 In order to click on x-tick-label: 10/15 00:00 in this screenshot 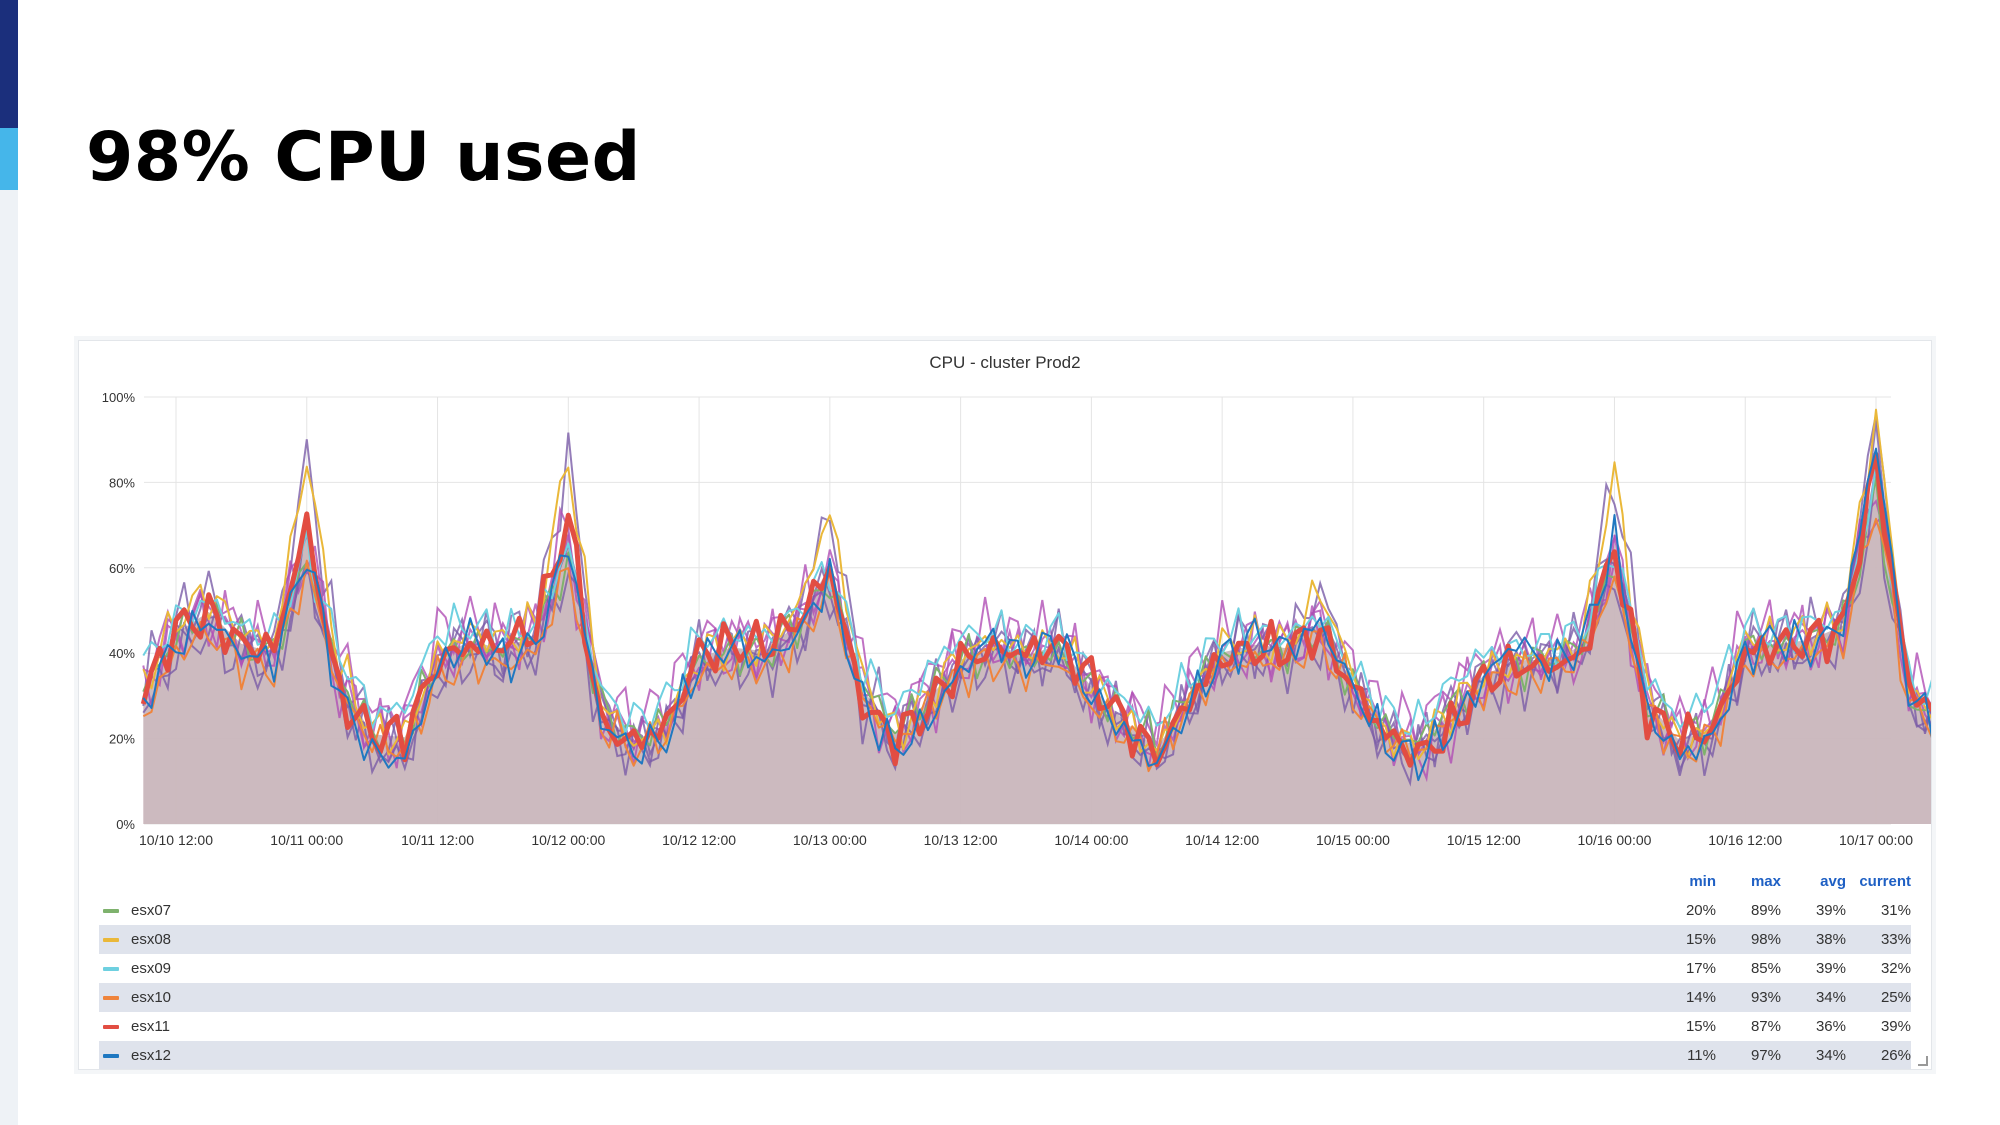, I will do `click(1353, 840)`.